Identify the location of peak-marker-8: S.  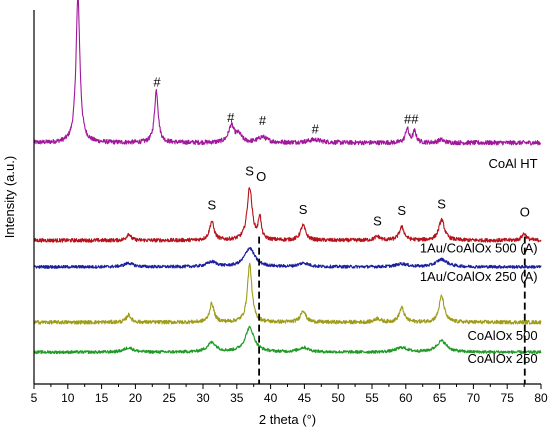
(249, 170).